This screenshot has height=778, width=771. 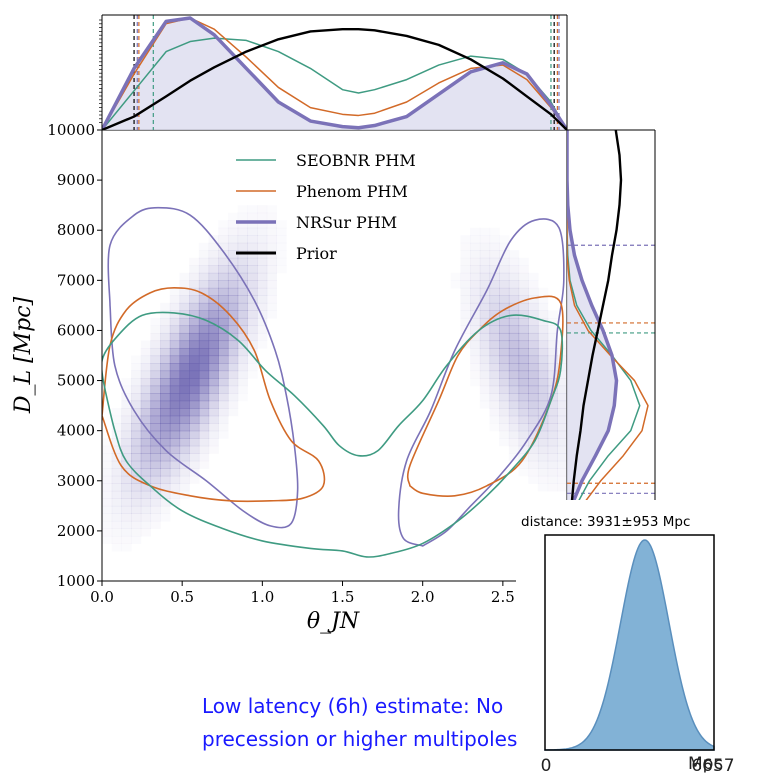 What do you see at coordinates (23, 355) in the screenshot?
I see `y-axis-label: D_L [Mpc]` at bounding box center [23, 355].